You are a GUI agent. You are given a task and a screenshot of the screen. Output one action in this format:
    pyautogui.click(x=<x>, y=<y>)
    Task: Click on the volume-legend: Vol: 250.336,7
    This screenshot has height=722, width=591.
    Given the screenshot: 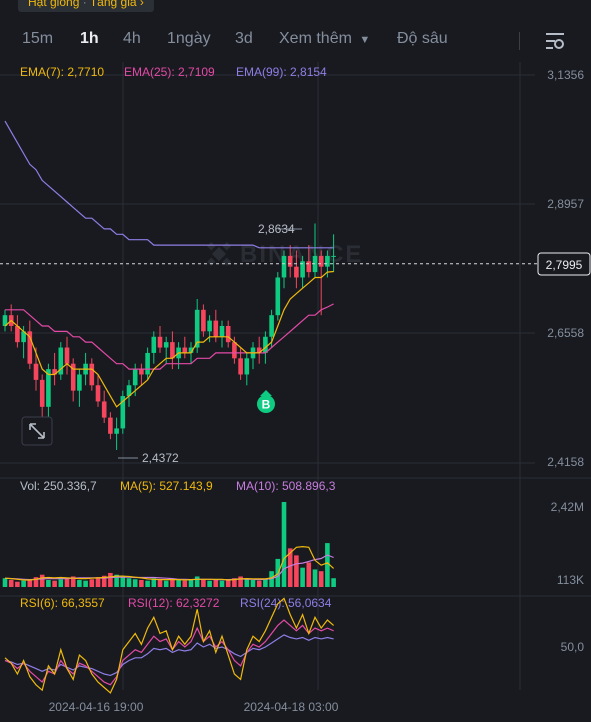 What is the action you would take?
    pyautogui.click(x=58, y=486)
    